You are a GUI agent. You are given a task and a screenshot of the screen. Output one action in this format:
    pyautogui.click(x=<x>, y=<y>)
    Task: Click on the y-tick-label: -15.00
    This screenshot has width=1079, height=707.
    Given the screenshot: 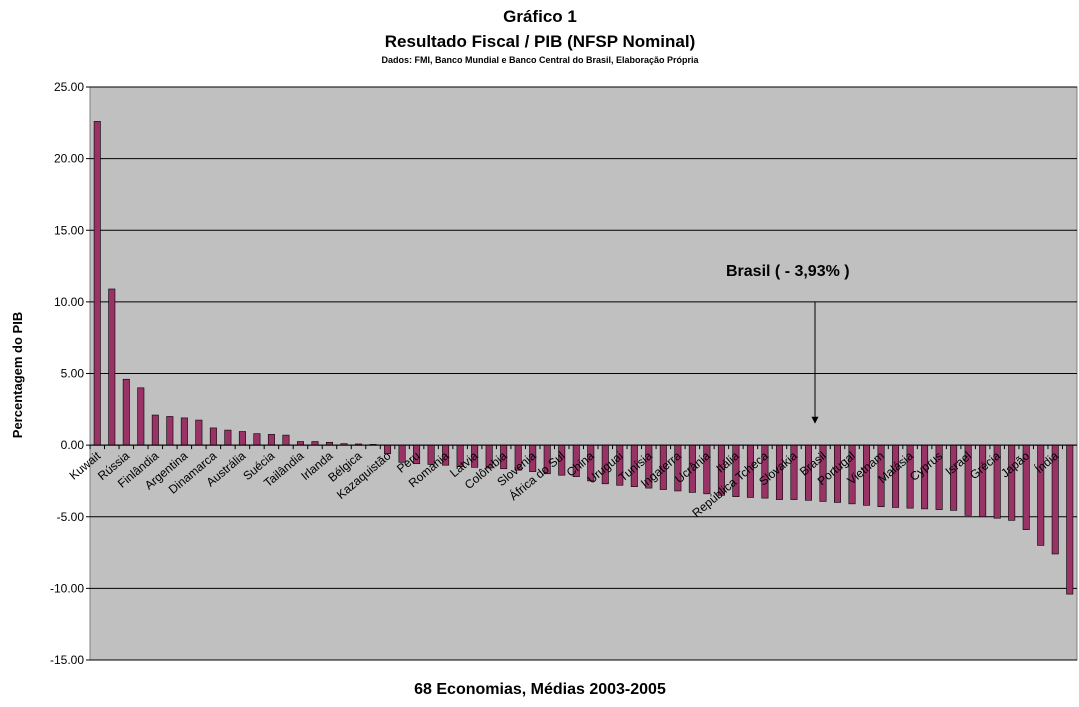 What is the action you would take?
    pyautogui.click(x=67, y=660)
    